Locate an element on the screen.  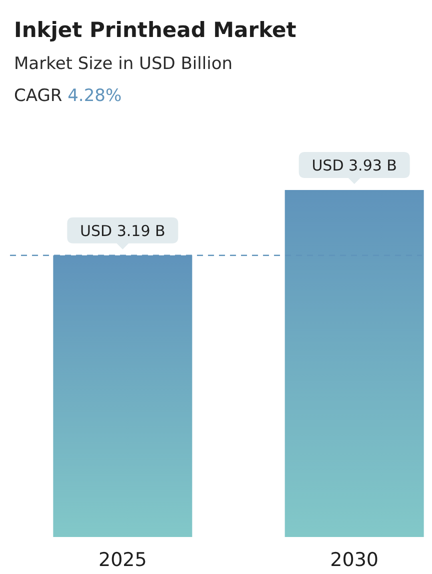
data-label: USD 3.19 B is located at coordinates (123, 231).